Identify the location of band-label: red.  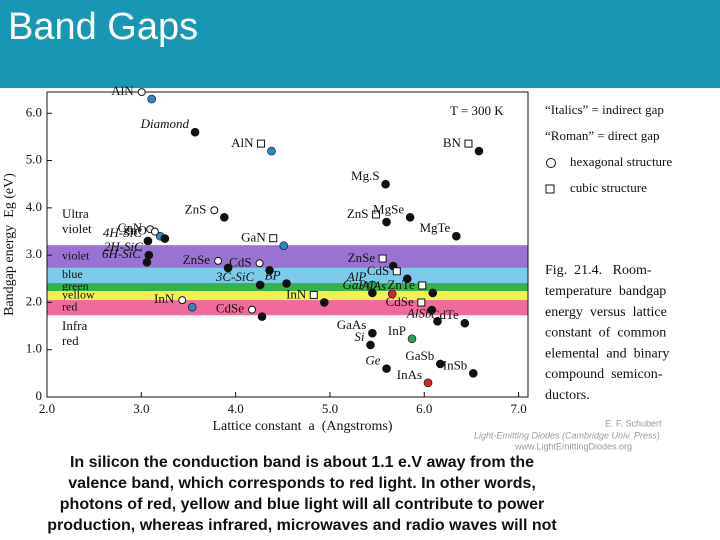
(69, 306).